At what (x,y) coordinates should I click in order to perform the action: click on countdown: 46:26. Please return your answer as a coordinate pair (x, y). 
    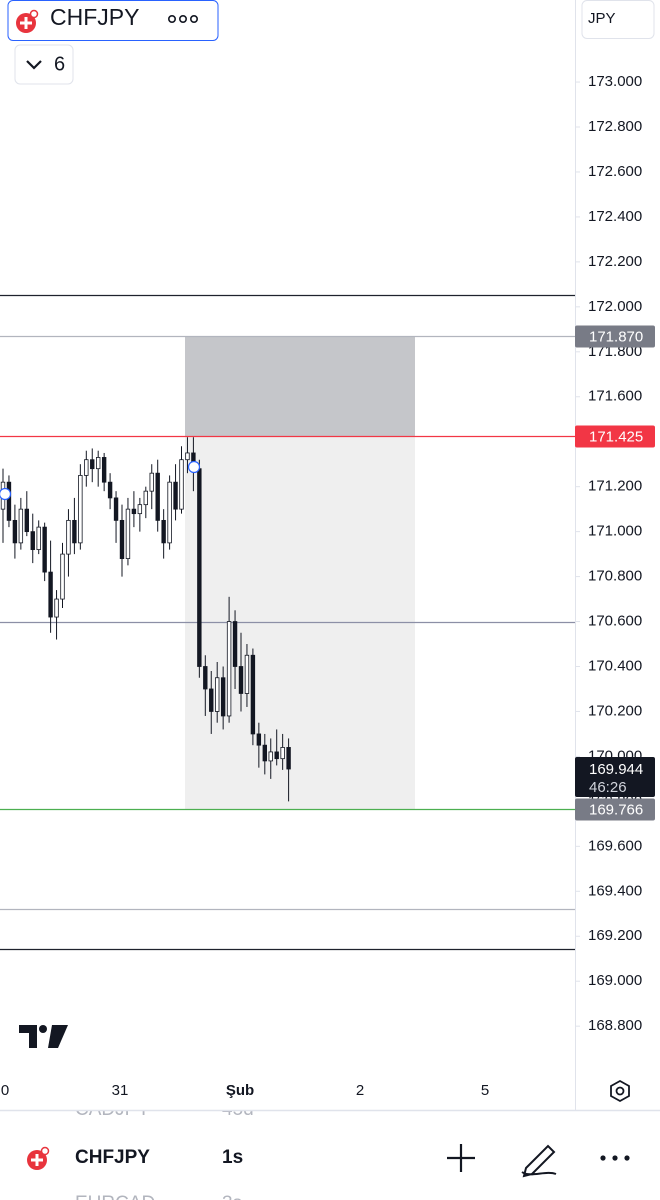
    Looking at the image, I should click on (608, 787).